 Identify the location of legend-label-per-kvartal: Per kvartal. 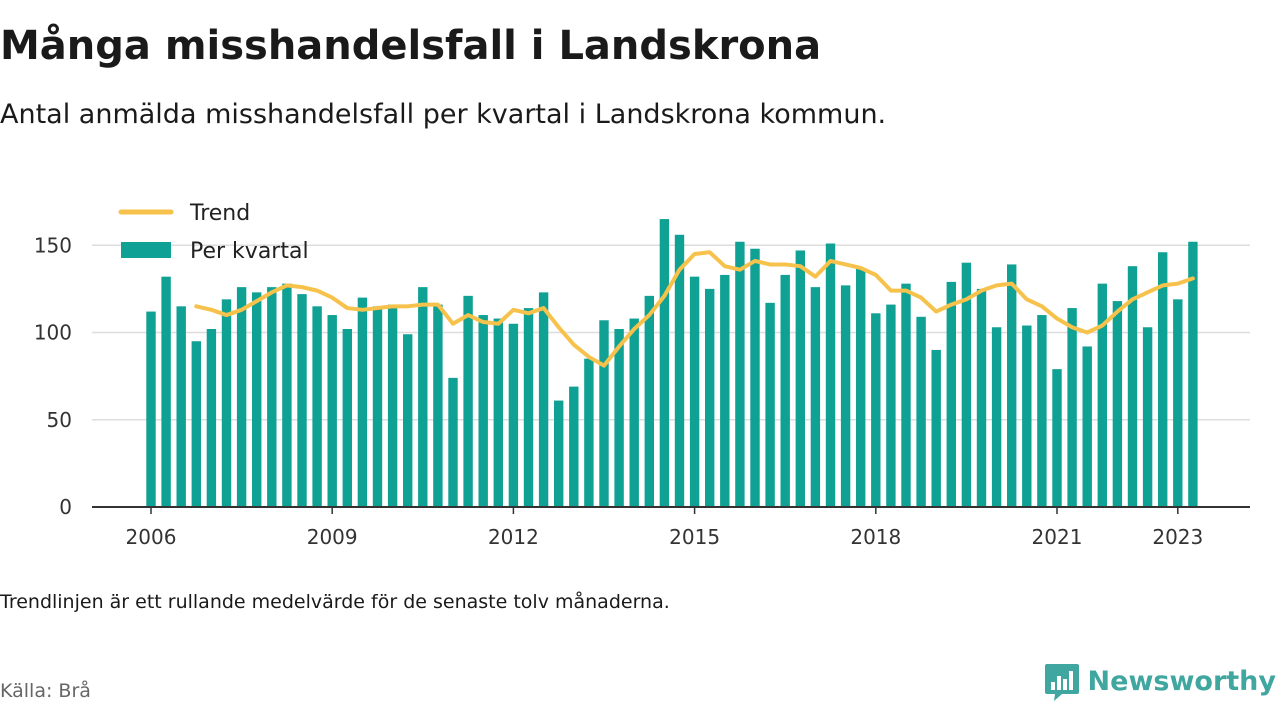
(249, 251).